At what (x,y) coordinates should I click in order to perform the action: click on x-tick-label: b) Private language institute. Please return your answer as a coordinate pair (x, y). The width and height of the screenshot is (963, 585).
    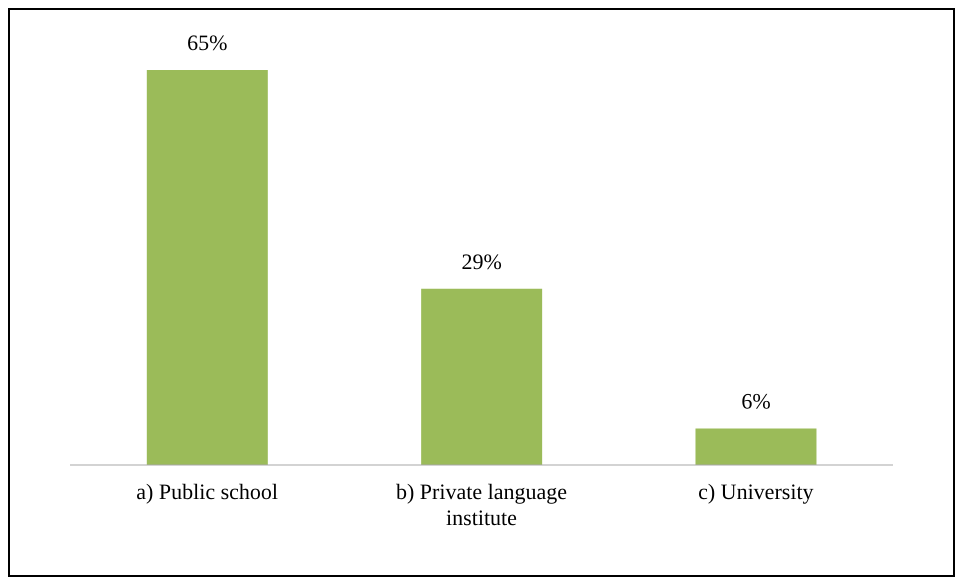
    Looking at the image, I should click on (482, 504).